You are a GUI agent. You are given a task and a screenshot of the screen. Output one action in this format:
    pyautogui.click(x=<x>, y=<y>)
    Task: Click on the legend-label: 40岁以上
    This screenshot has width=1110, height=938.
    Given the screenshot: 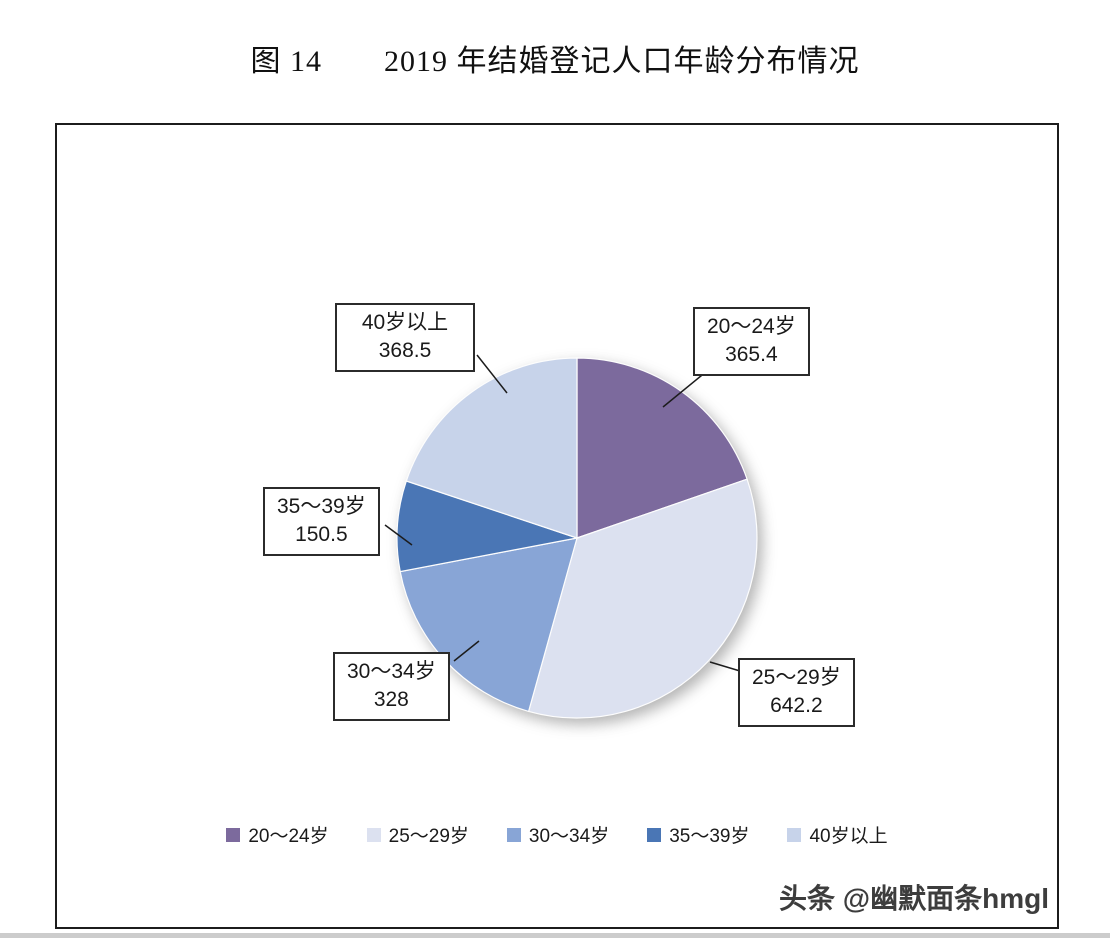 What is the action you would take?
    pyautogui.click(x=848, y=836)
    